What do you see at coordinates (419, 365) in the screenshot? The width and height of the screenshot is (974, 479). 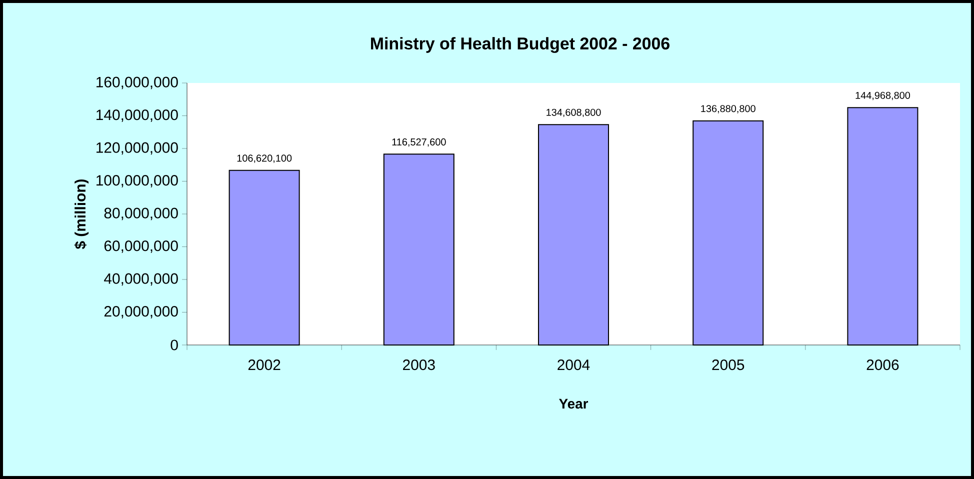 I see `x-tick-label: 2003` at bounding box center [419, 365].